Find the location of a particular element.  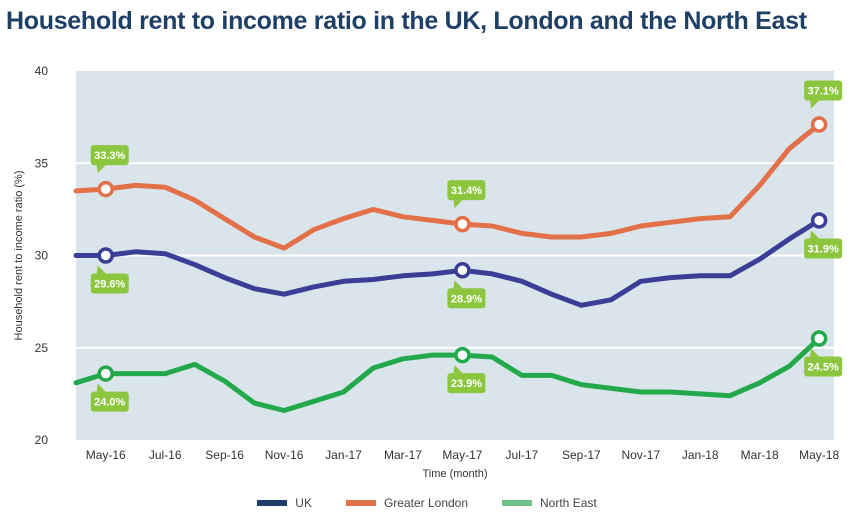

y-tick-label: 25 is located at coordinates (42, 348).